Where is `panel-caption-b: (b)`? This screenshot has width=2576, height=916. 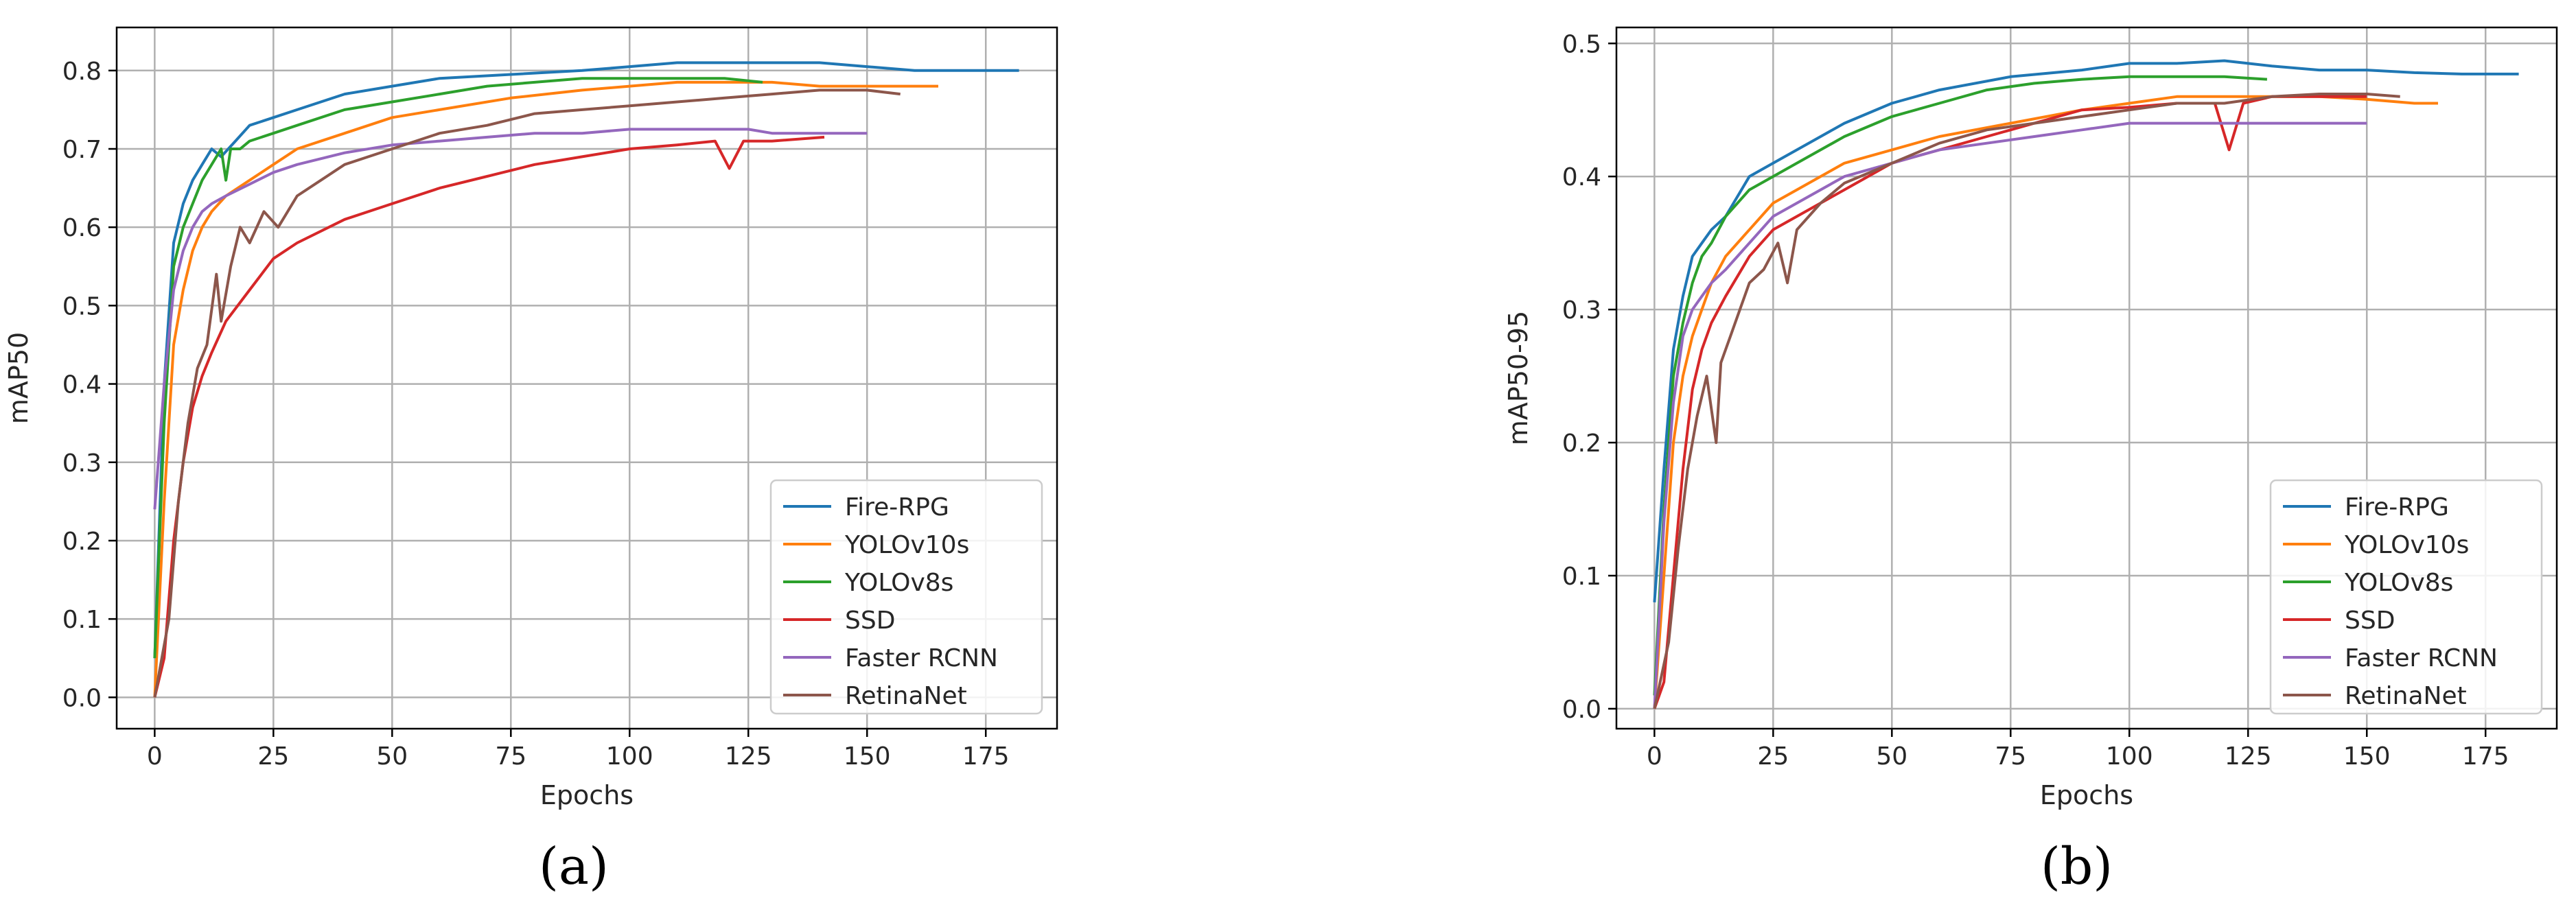
panel-caption-b: (b) is located at coordinates (2077, 867).